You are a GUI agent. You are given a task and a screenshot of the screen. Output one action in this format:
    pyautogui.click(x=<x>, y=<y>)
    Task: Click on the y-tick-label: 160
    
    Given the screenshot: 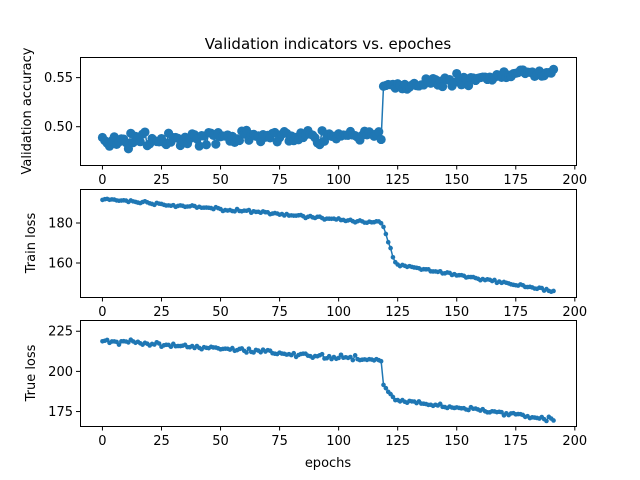 What is the action you would take?
    pyautogui.click(x=60, y=264)
    